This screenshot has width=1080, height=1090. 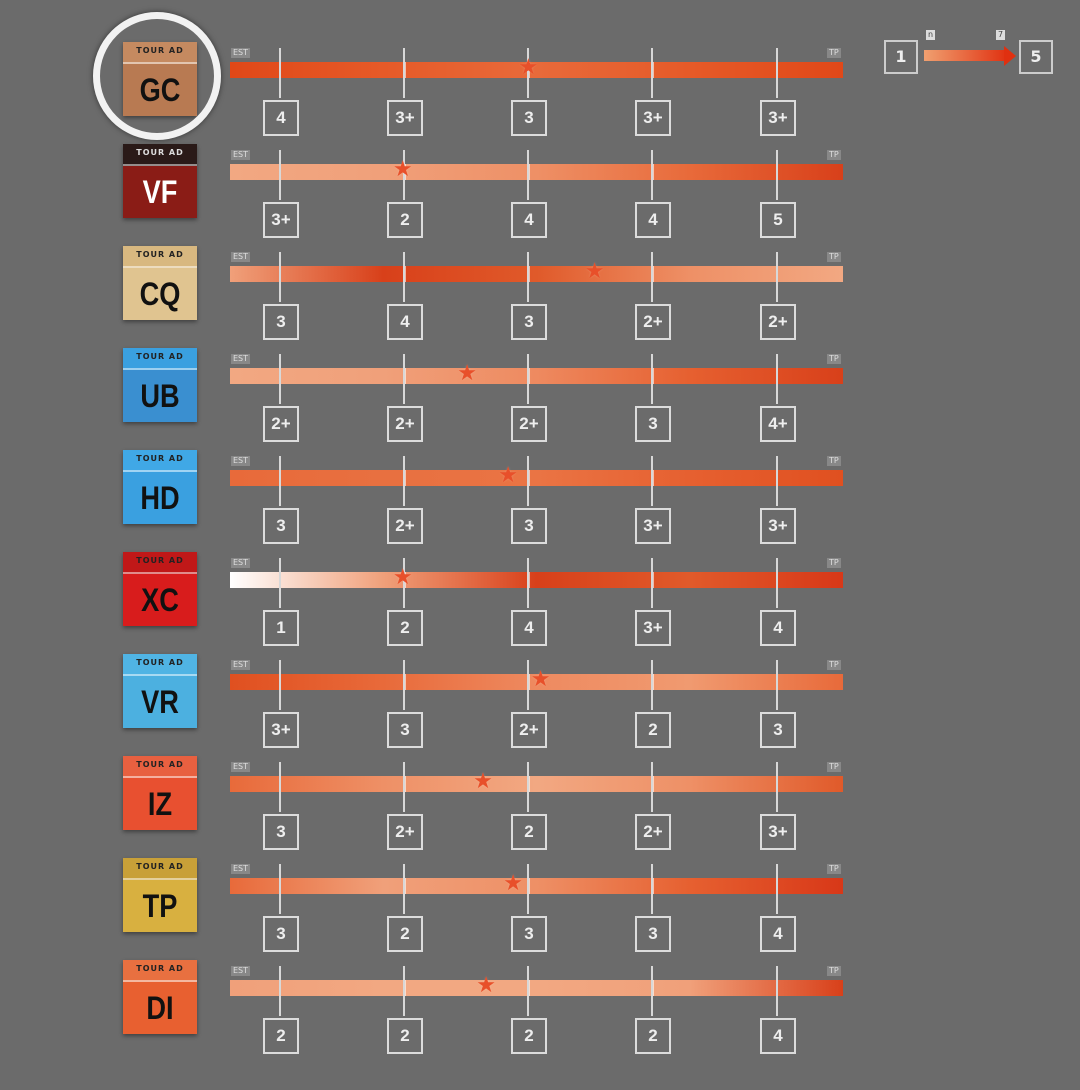 I want to click on badge-code: CQ, so click(x=160, y=294).